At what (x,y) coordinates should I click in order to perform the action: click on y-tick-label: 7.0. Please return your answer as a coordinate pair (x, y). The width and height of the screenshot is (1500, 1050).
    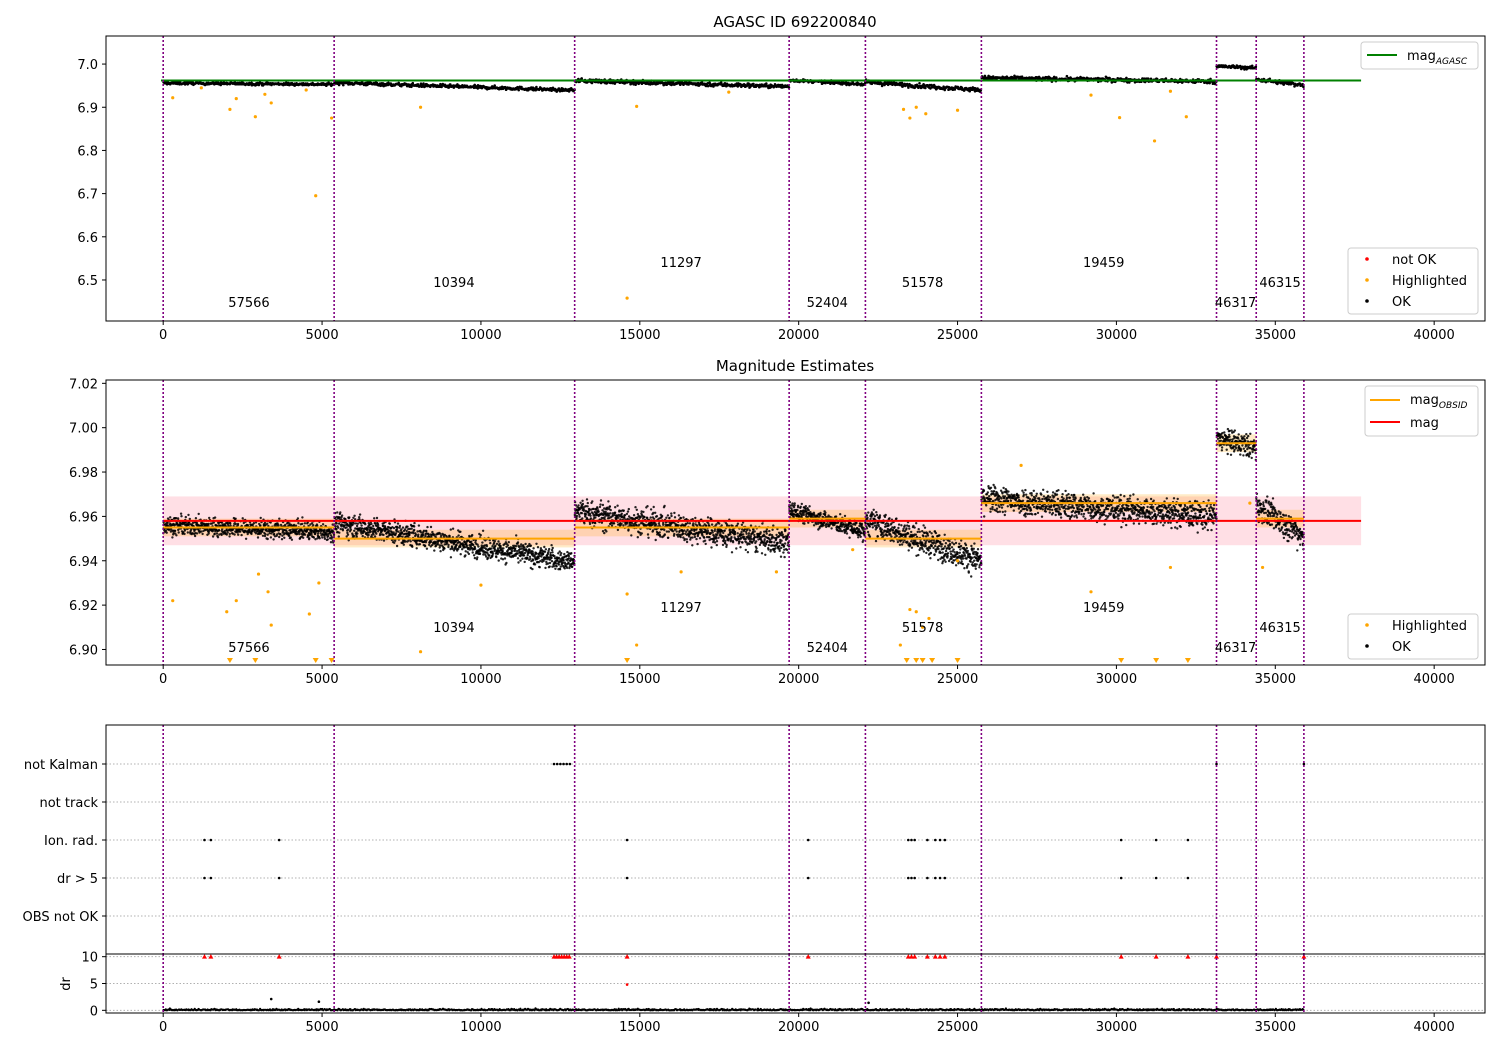
    Looking at the image, I should click on (87, 65).